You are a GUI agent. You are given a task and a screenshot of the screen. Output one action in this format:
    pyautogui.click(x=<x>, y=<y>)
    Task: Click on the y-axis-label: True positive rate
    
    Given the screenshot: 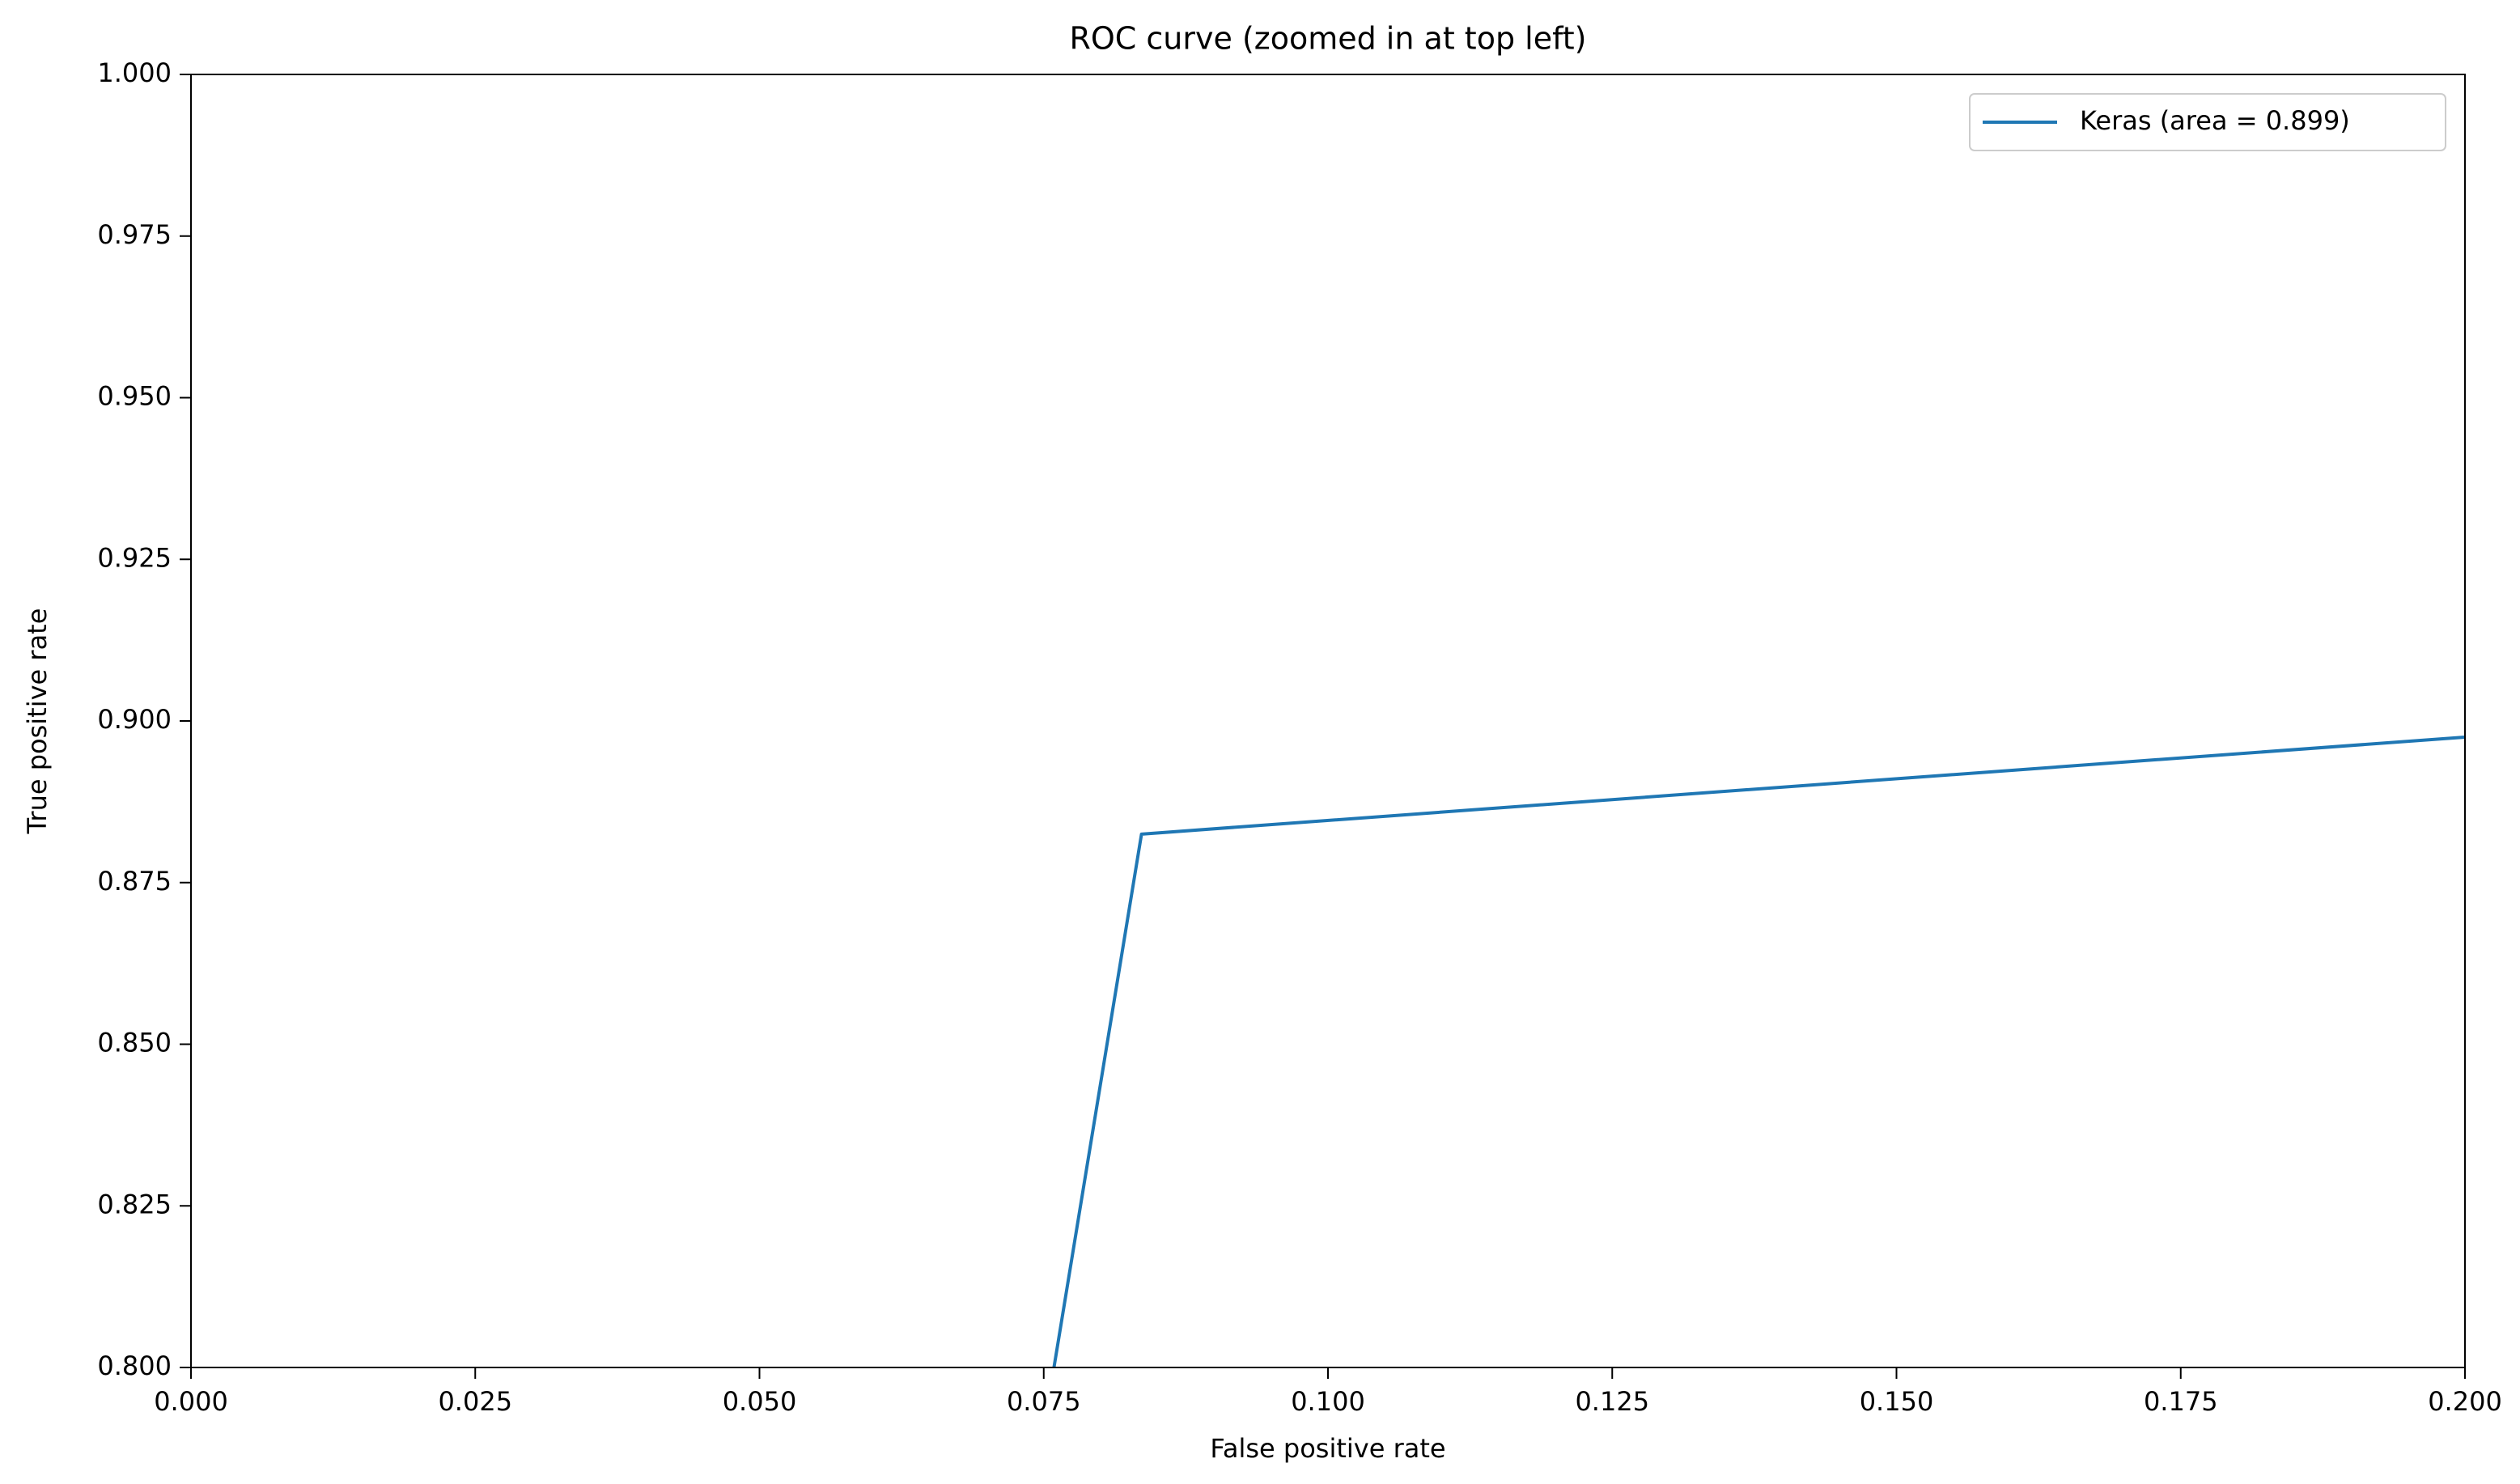 What is the action you would take?
    pyautogui.click(x=37, y=721)
    